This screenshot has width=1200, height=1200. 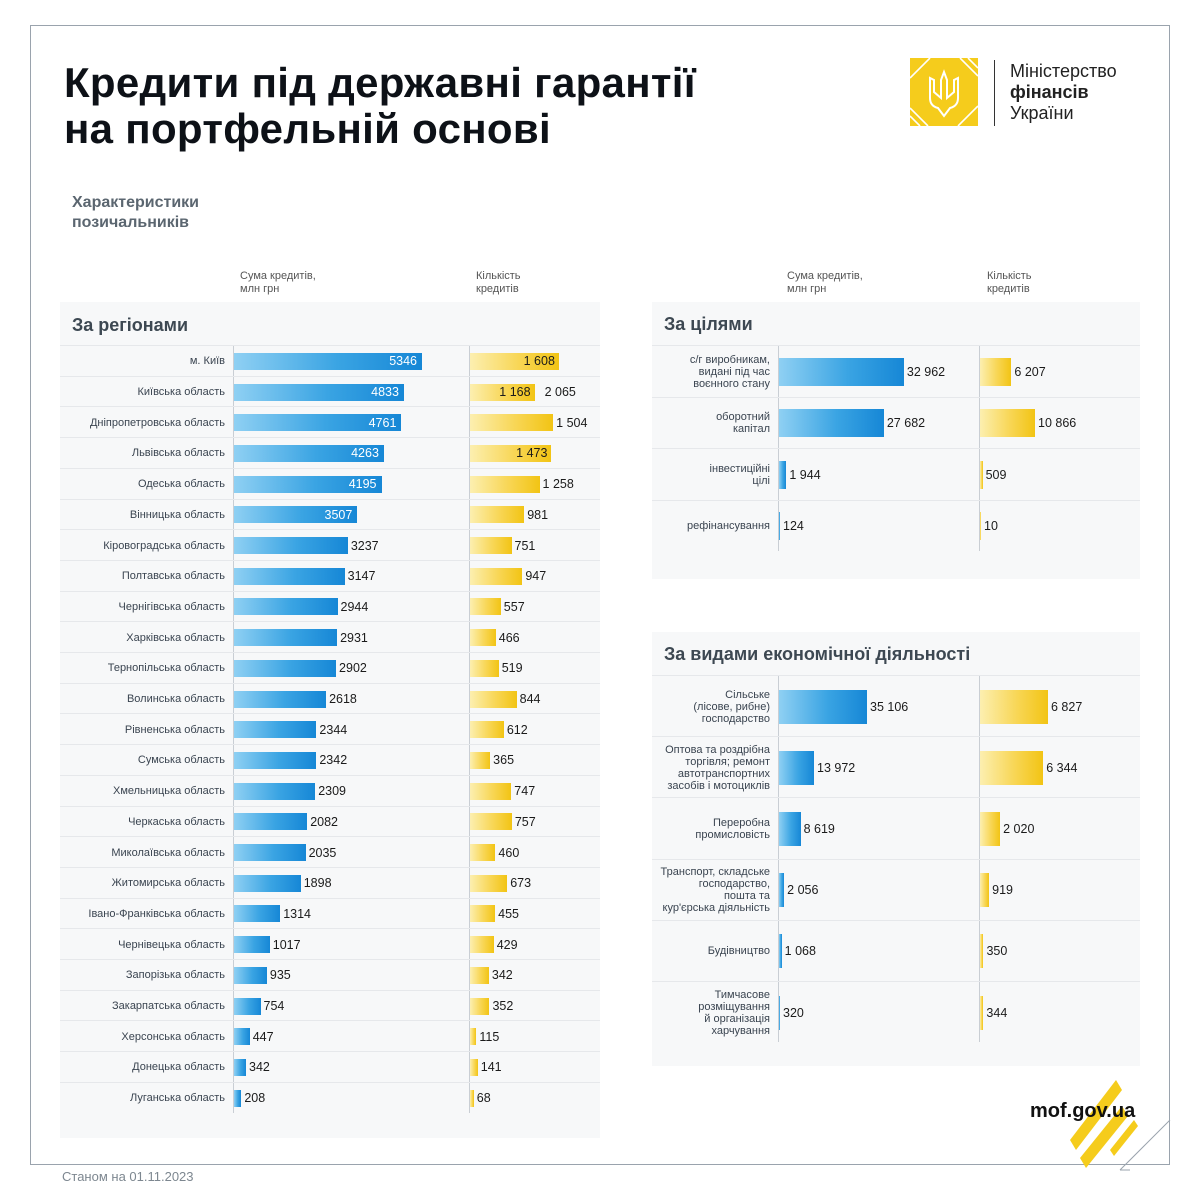 What do you see at coordinates (906, 423) in the screenshot?
I see `sum-value-label: 27 682` at bounding box center [906, 423].